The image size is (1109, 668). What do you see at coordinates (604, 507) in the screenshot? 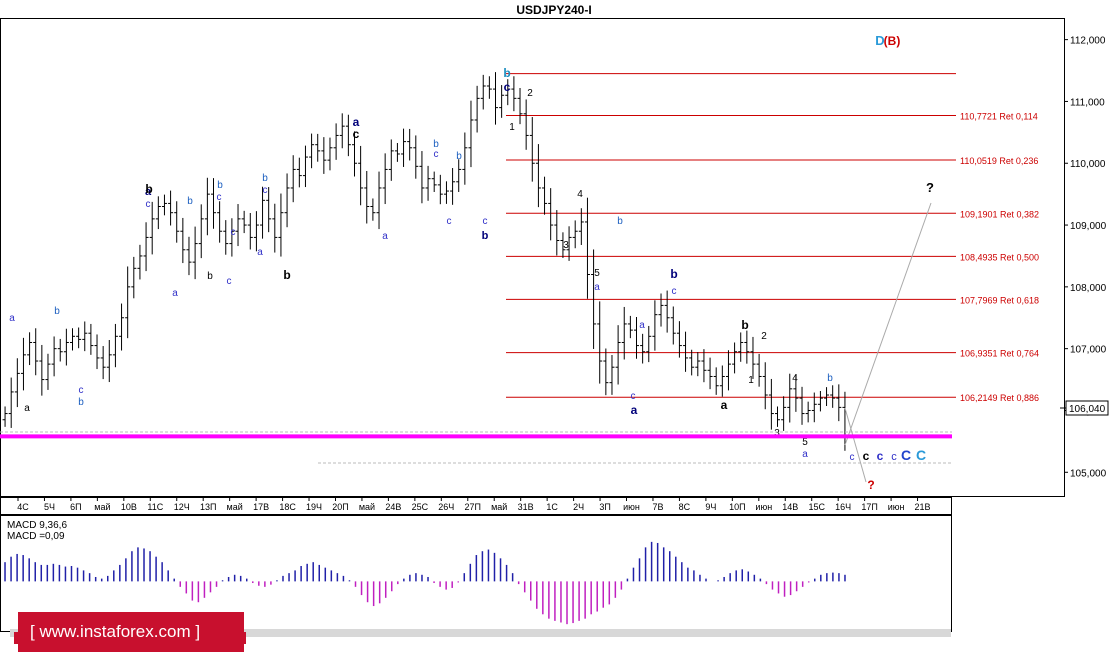
I see `x-tick-label: 3П` at bounding box center [604, 507].